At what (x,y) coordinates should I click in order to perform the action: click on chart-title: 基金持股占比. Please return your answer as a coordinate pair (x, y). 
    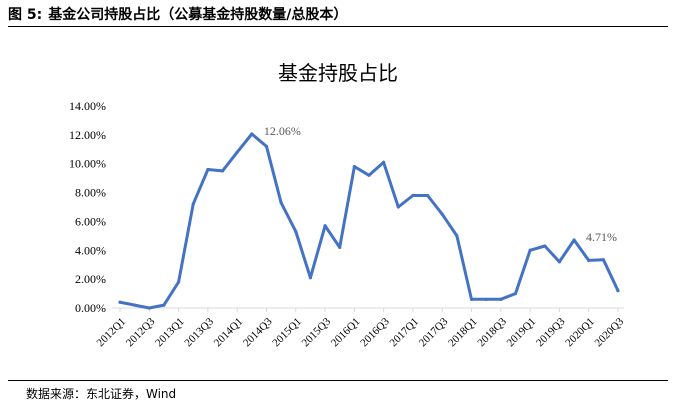
    Looking at the image, I should click on (338, 73).